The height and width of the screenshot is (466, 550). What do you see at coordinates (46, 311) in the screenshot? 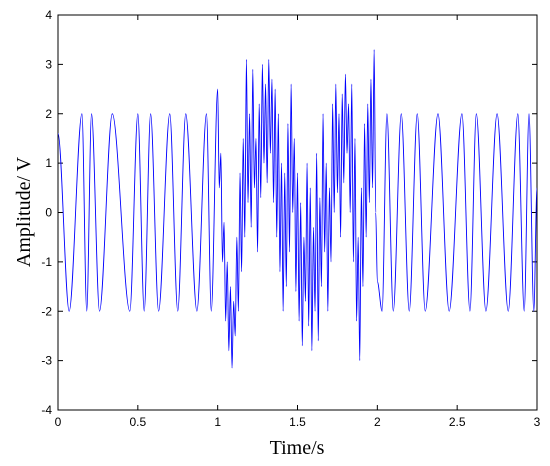
I see `y-tick-label: -2` at bounding box center [46, 311].